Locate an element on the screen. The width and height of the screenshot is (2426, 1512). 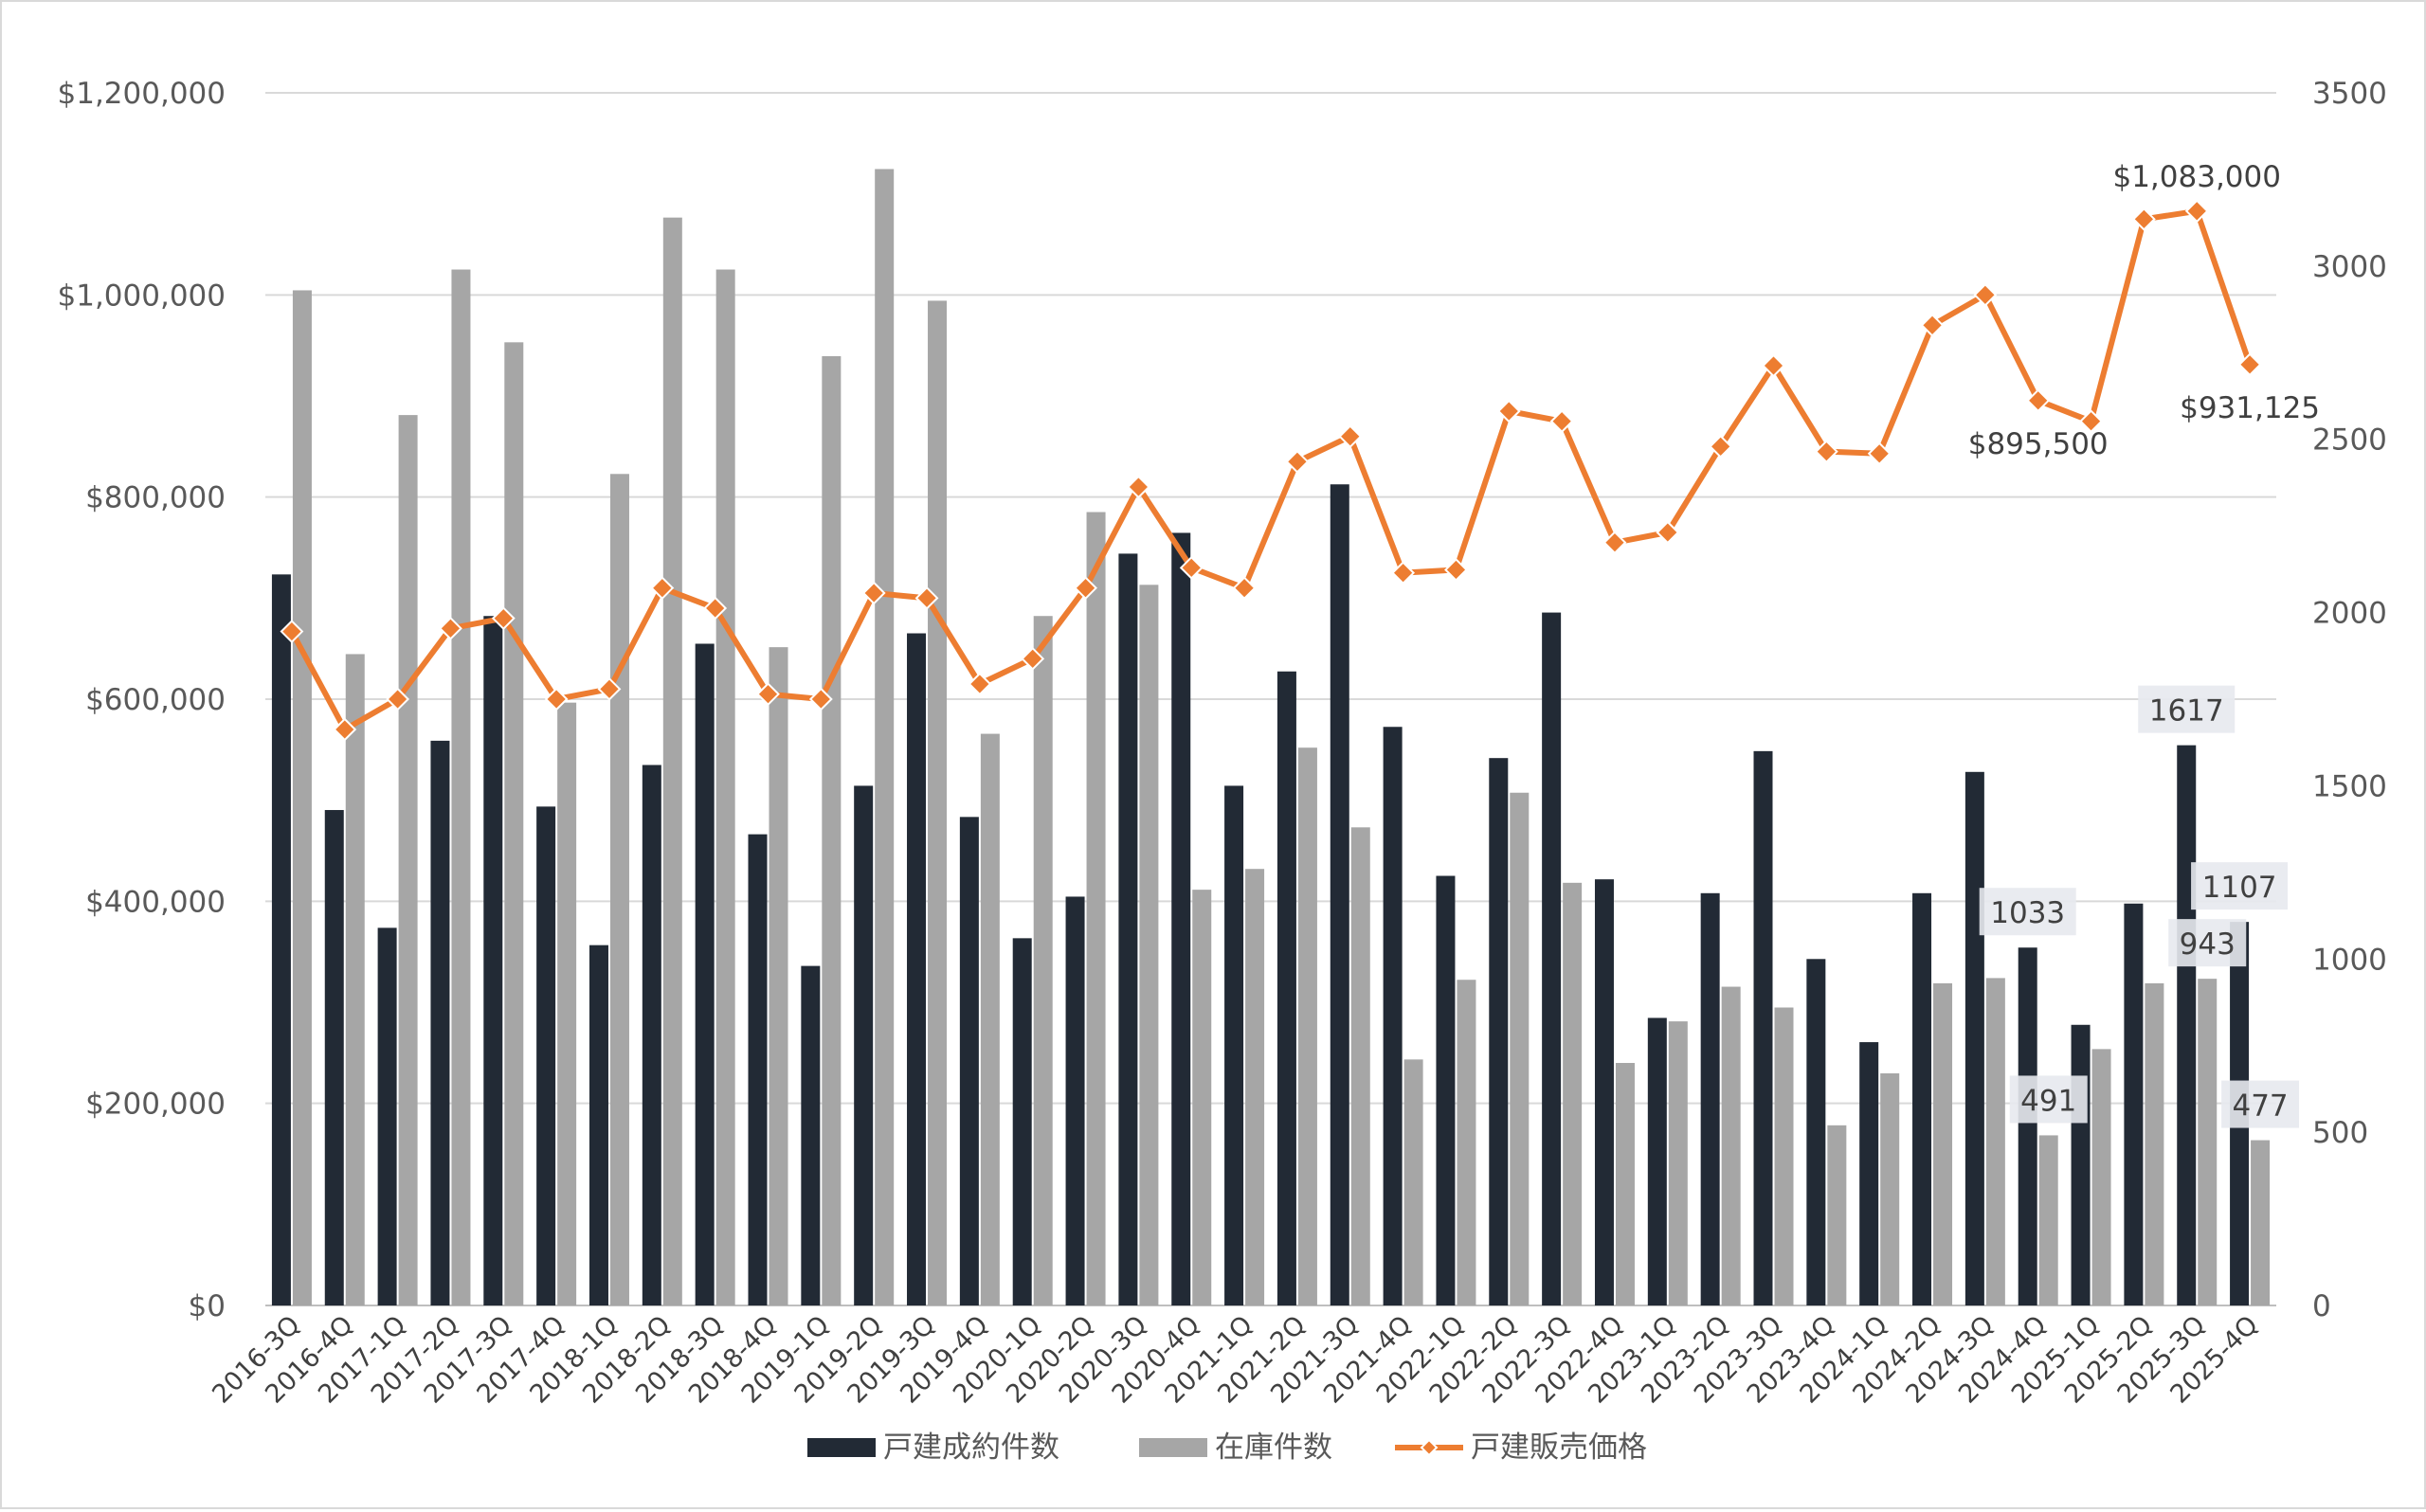
legend-label: 在庫件数 is located at coordinates (1273, 1448).